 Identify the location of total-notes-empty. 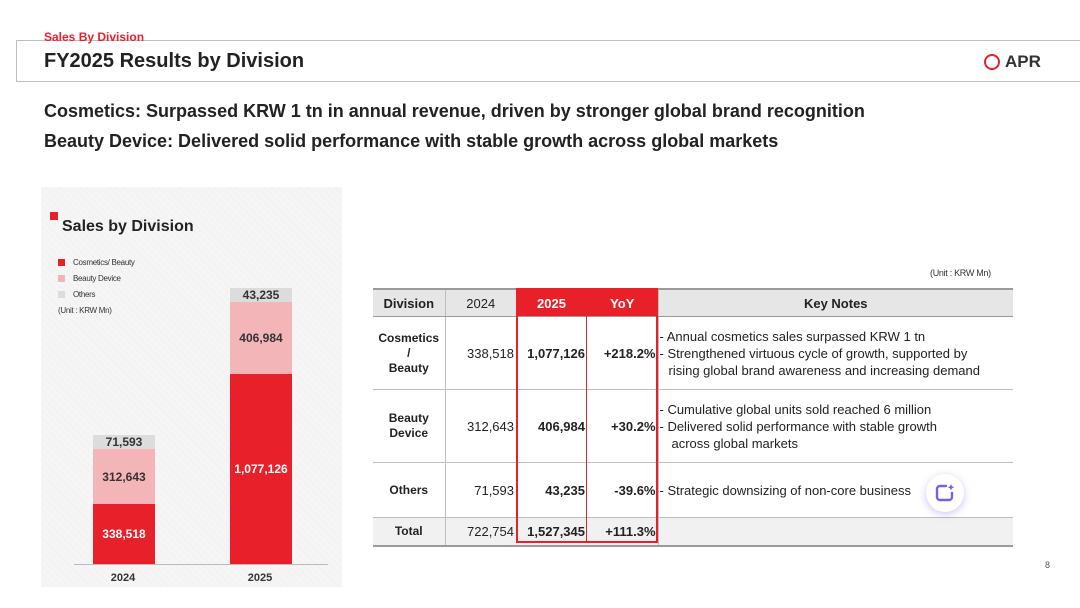
(835, 532).